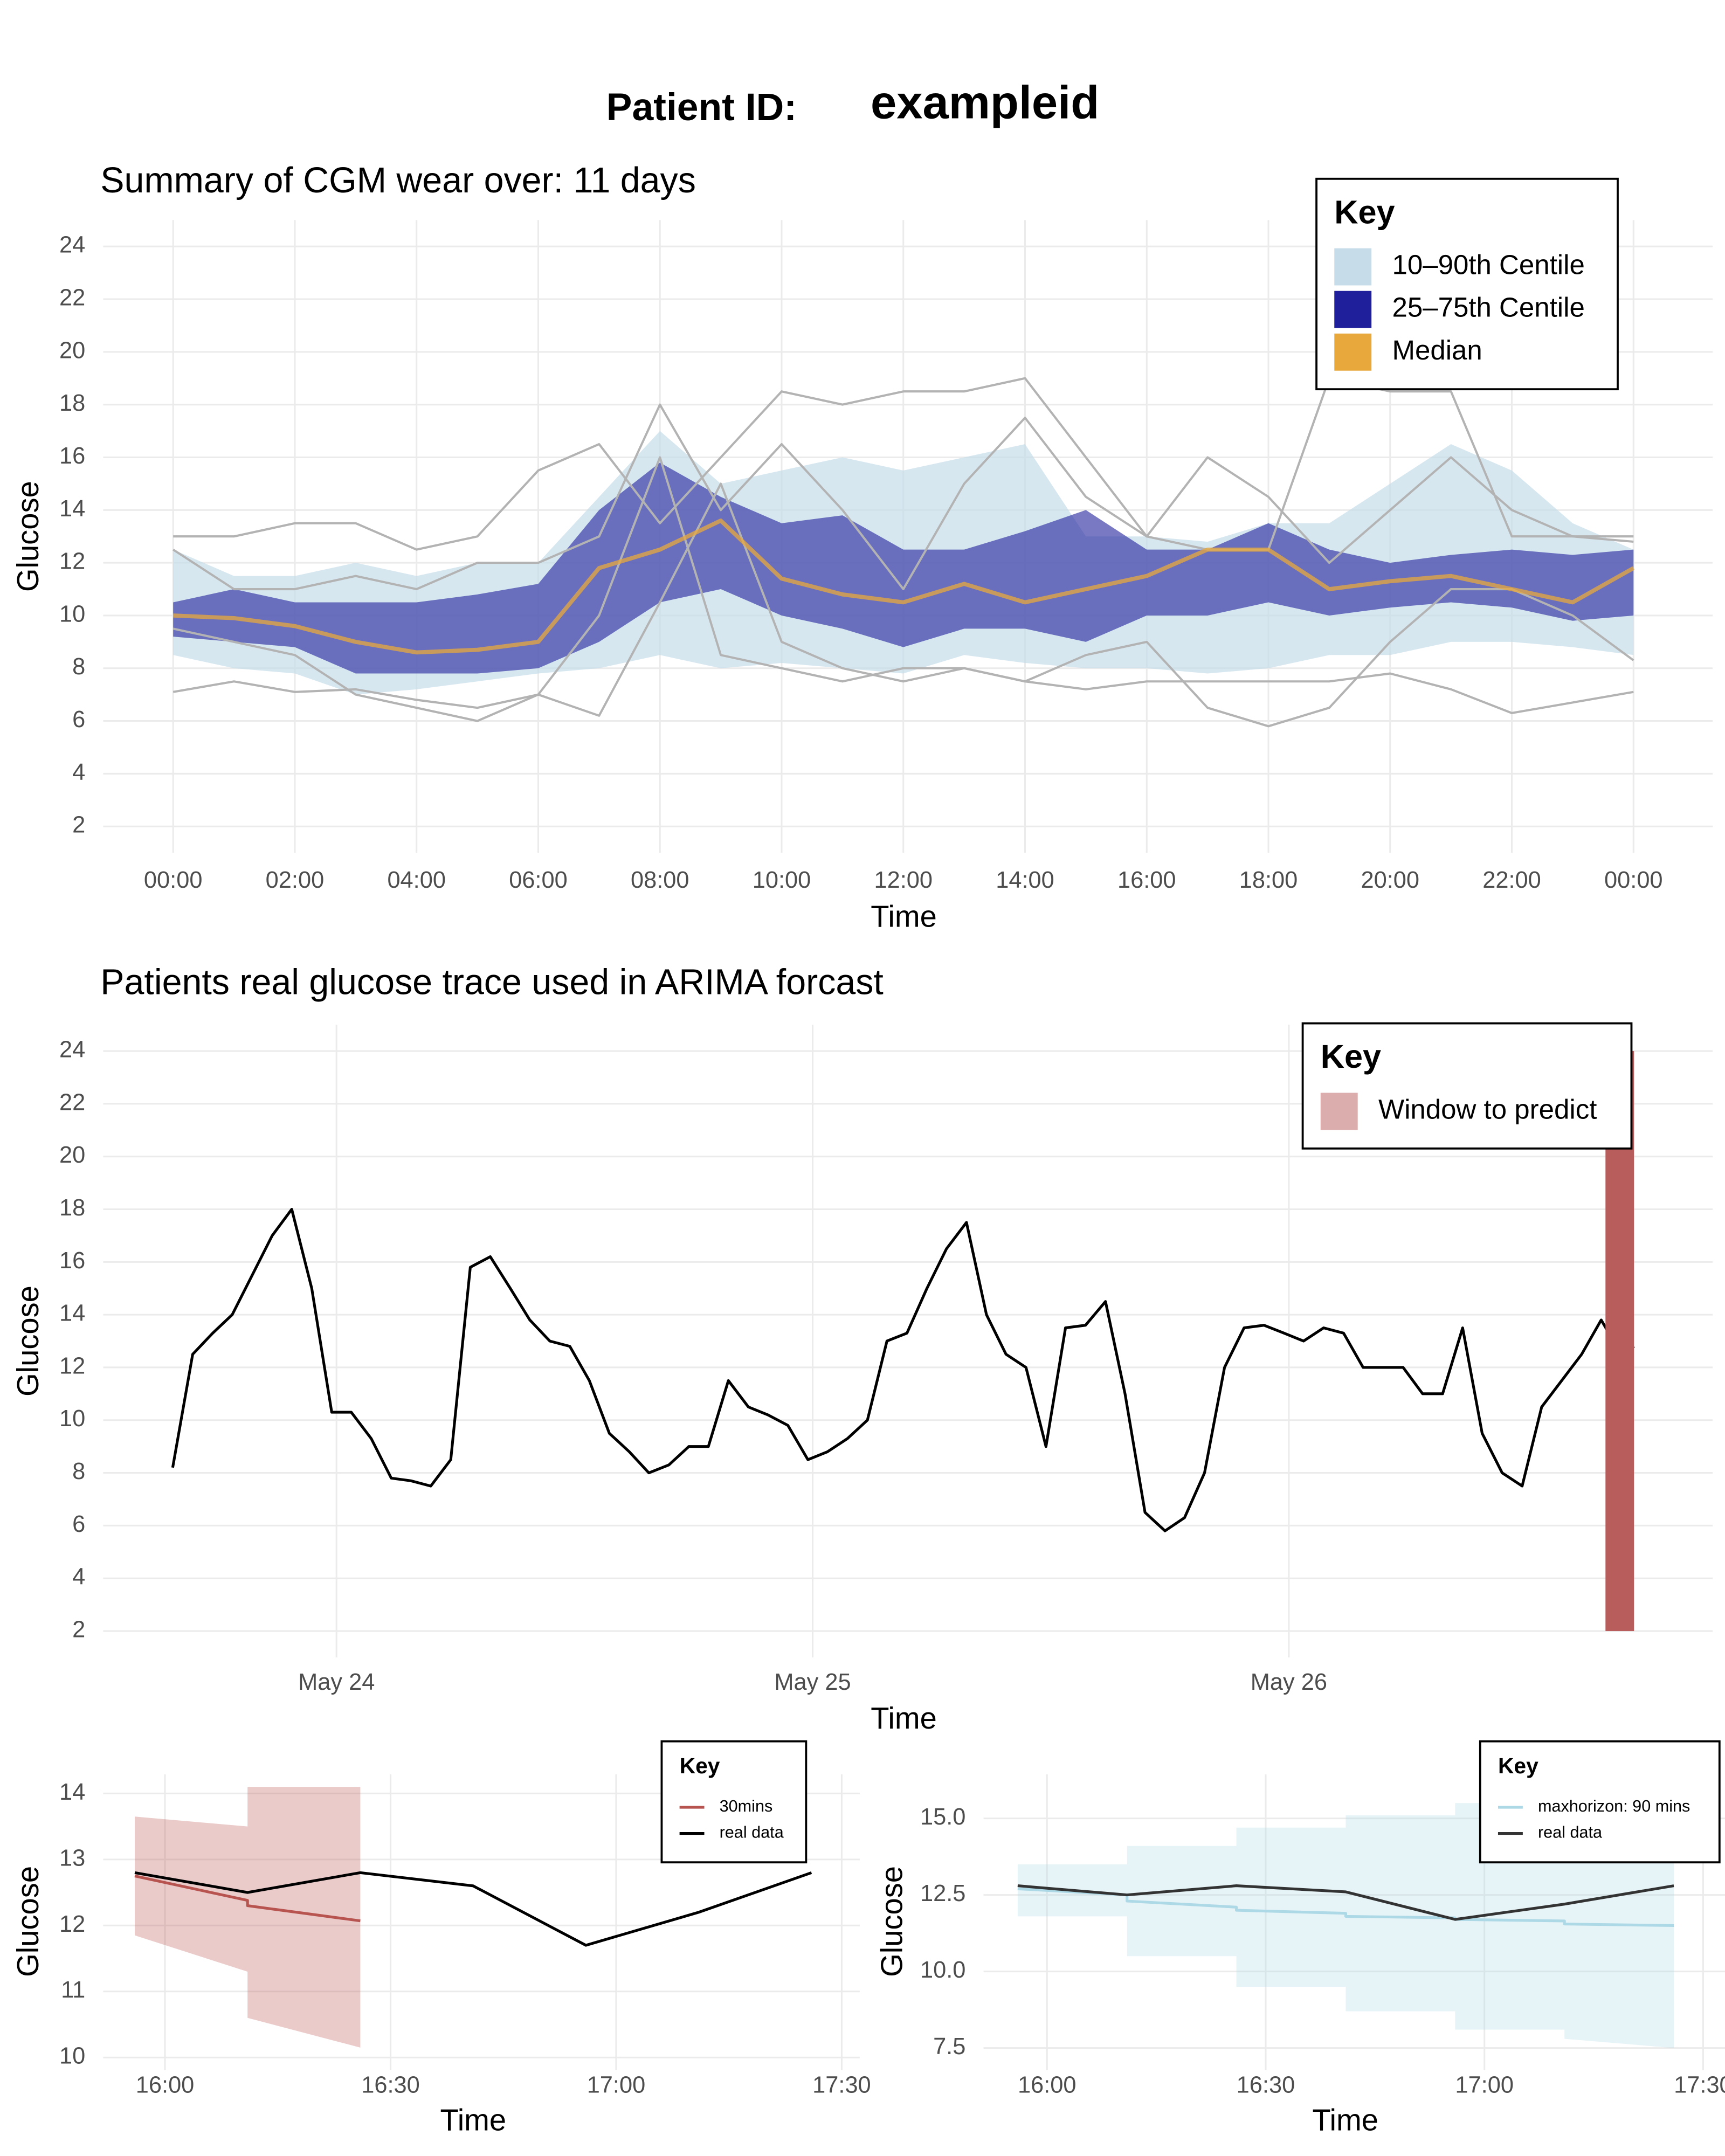 The image size is (1725, 2156). Describe the element at coordinates (1268, 880) in the screenshot. I see `x-tick-label: 18:00` at that location.